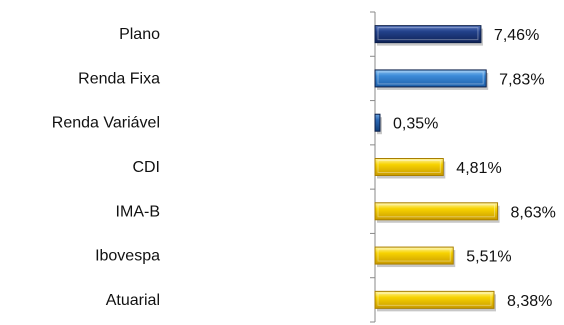  What do you see at coordinates (119, 78) in the screenshot?
I see `category-label: Renda Fixa` at bounding box center [119, 78].